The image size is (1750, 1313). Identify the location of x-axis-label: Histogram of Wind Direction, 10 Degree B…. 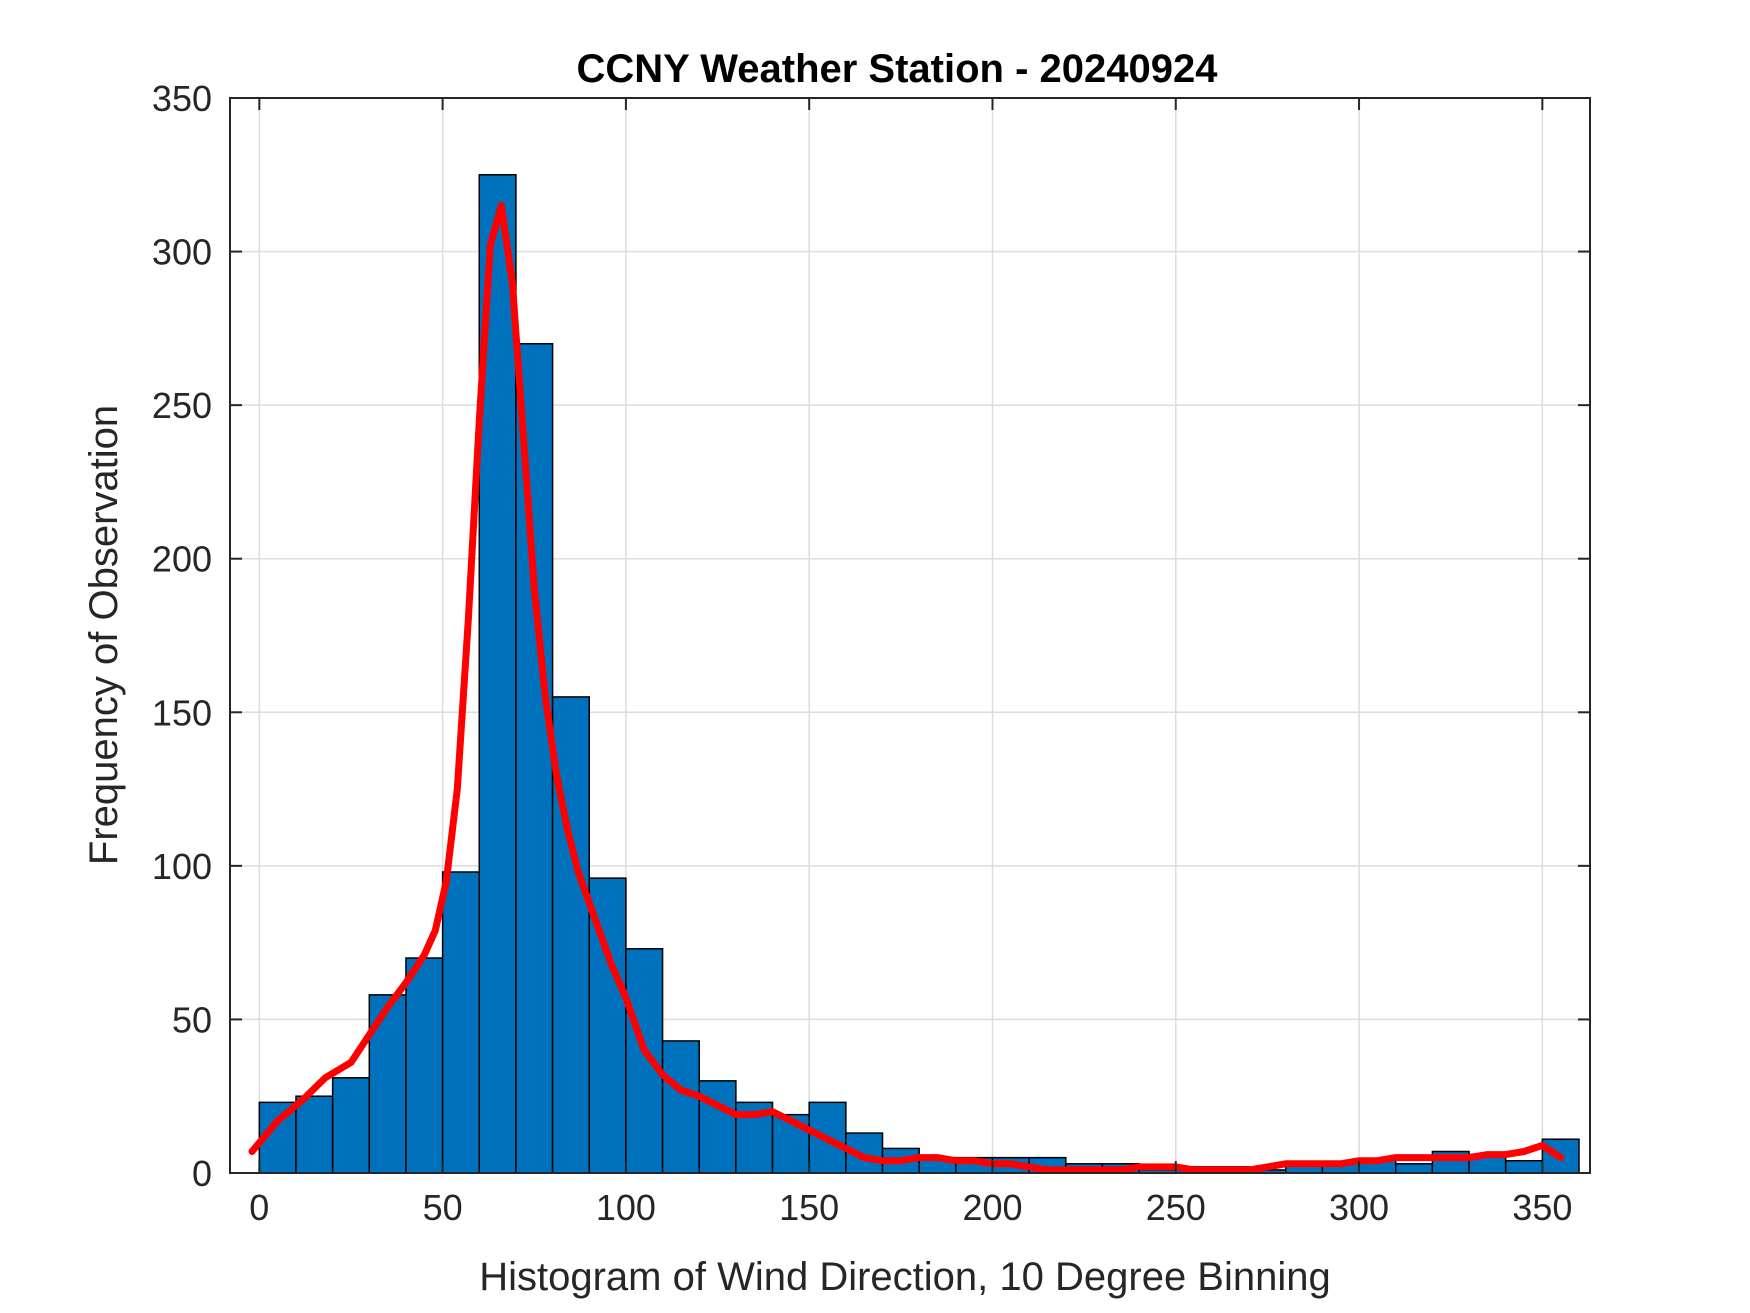
(905, 1277).